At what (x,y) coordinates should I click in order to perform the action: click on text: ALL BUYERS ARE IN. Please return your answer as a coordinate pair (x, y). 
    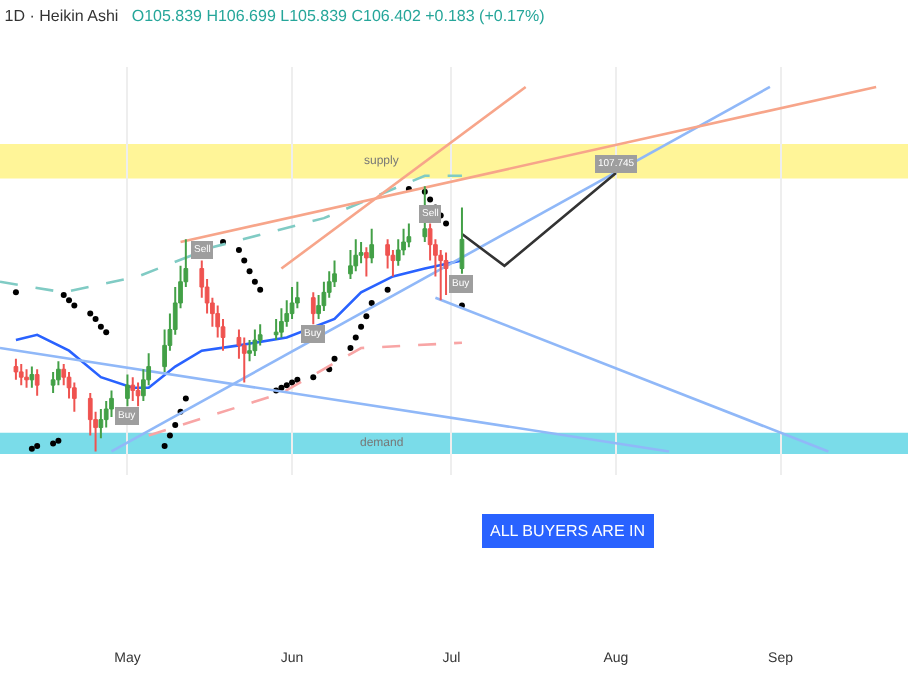
    Looking at the image, I should click on (568, 531).